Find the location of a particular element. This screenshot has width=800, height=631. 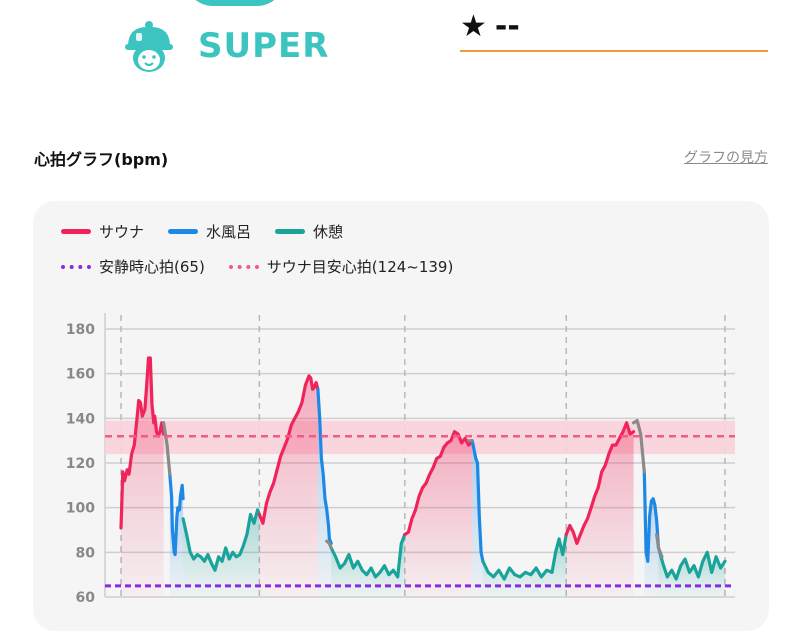

legend-resting-hr: 安静時心拍(65) is located at coordinates (133, 266).